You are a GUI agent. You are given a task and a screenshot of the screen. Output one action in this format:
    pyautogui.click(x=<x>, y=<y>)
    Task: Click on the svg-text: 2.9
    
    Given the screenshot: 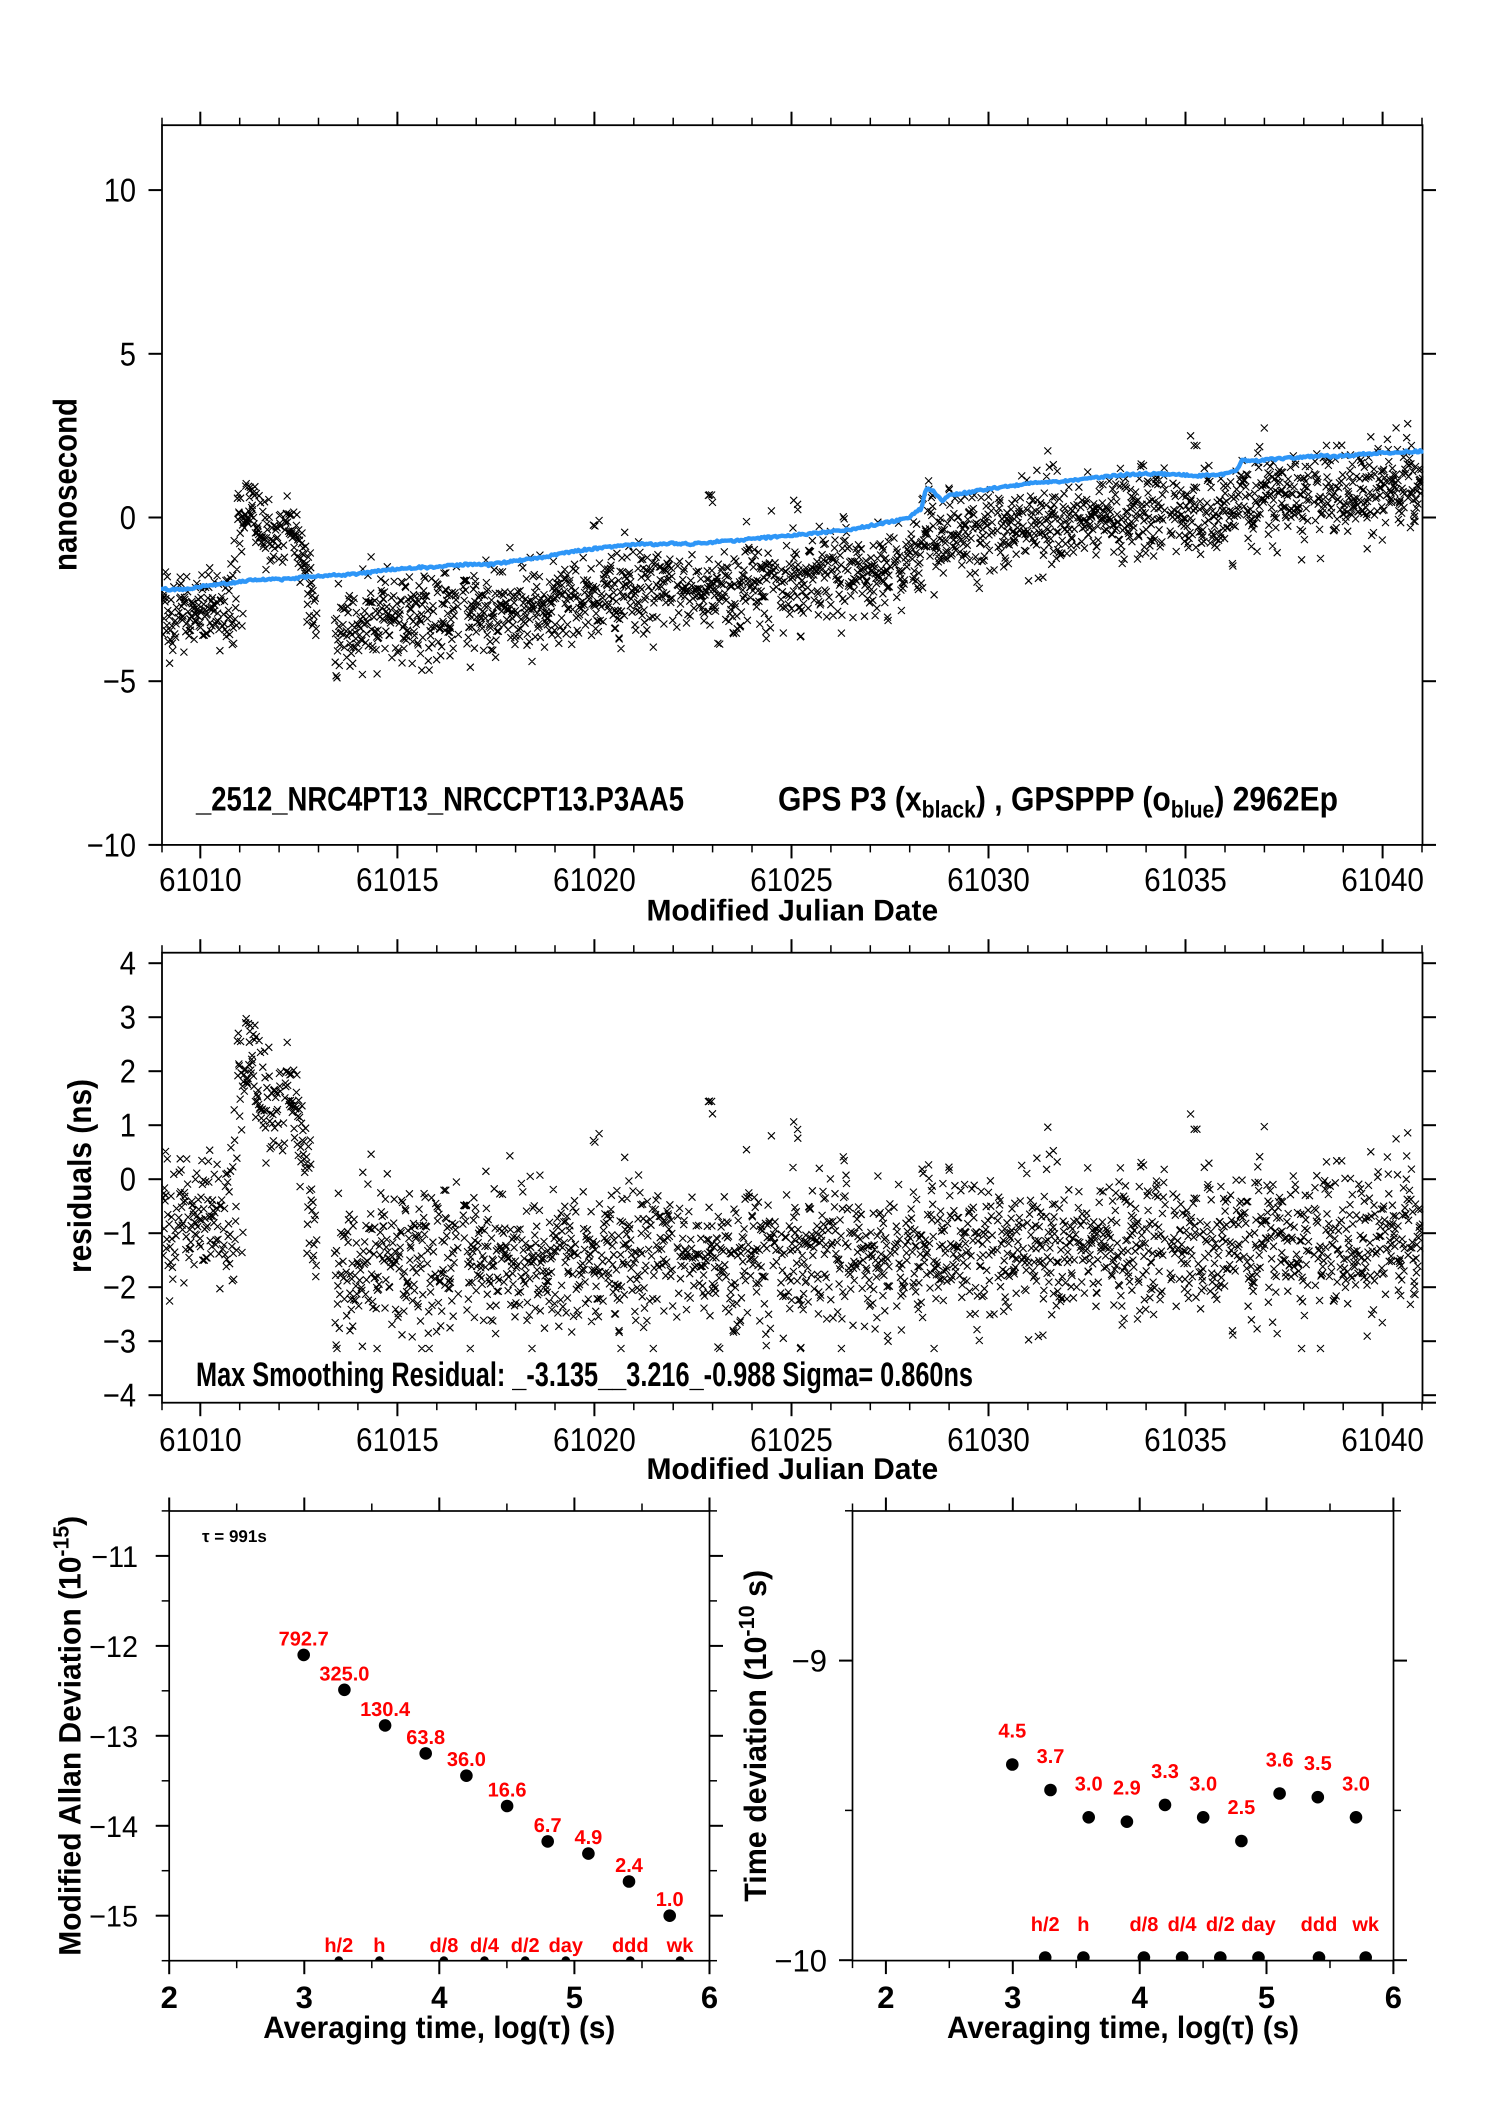 What is the action you would take?
    pyautogui.click(x=1127, y=1789)
    